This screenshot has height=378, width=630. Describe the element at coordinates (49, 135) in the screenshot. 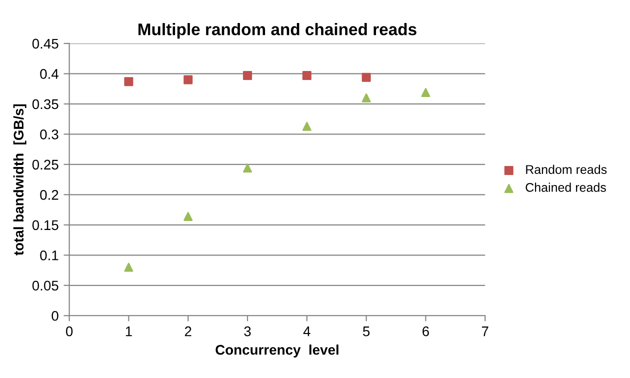

I see `y-tick-label: 0.3` at that location.